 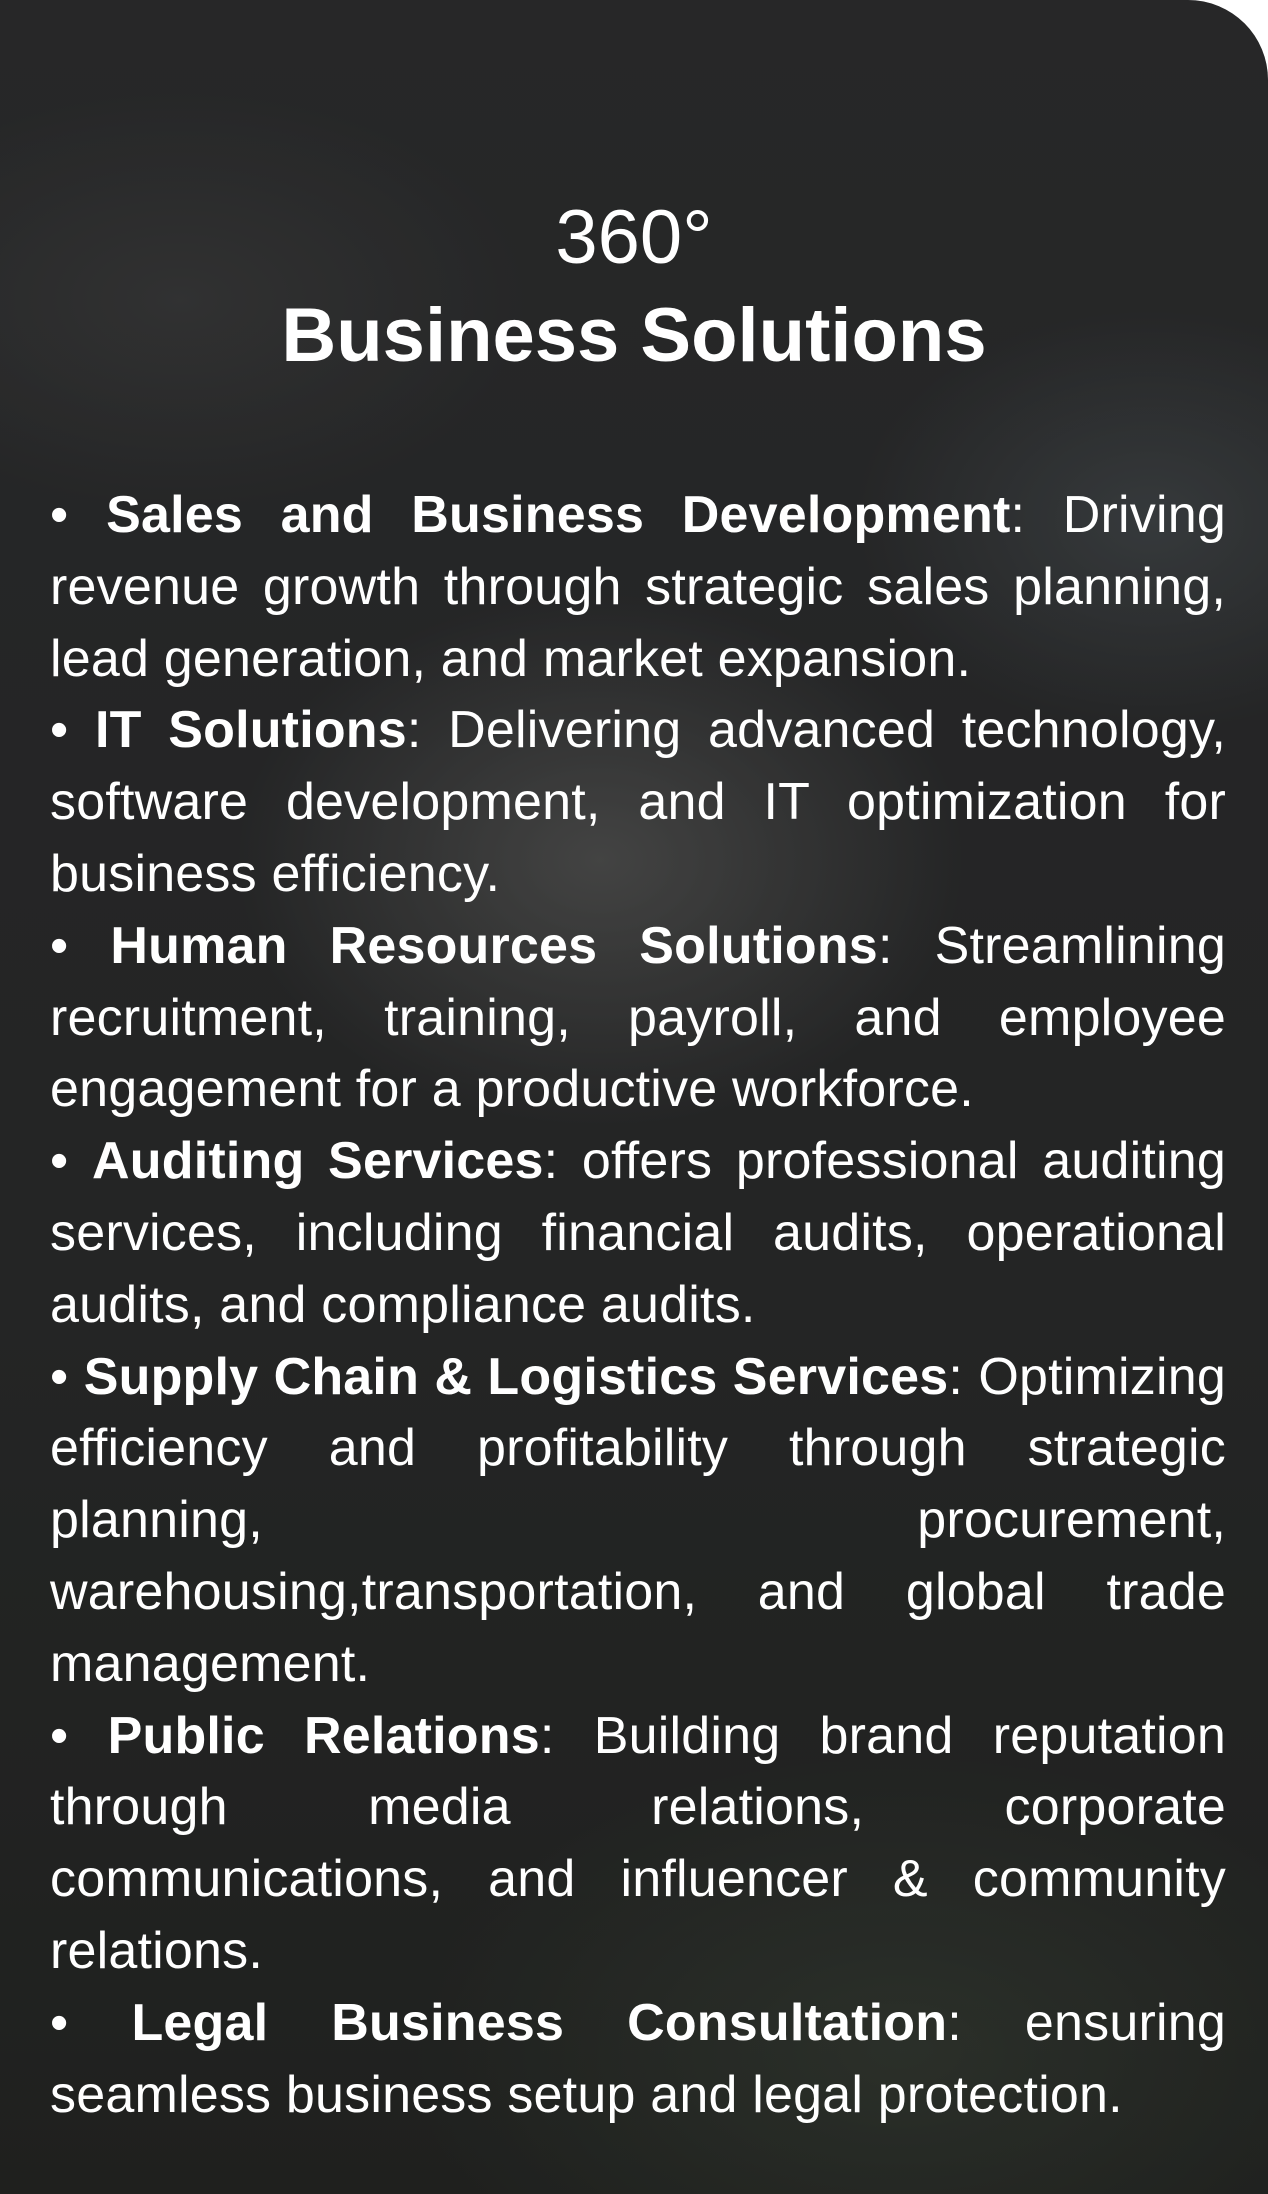 What do you see at coordinates (634, 335) in the screenshot?
I see `title-business-solutions: Business Solutions` at bounding box center [634, 335].